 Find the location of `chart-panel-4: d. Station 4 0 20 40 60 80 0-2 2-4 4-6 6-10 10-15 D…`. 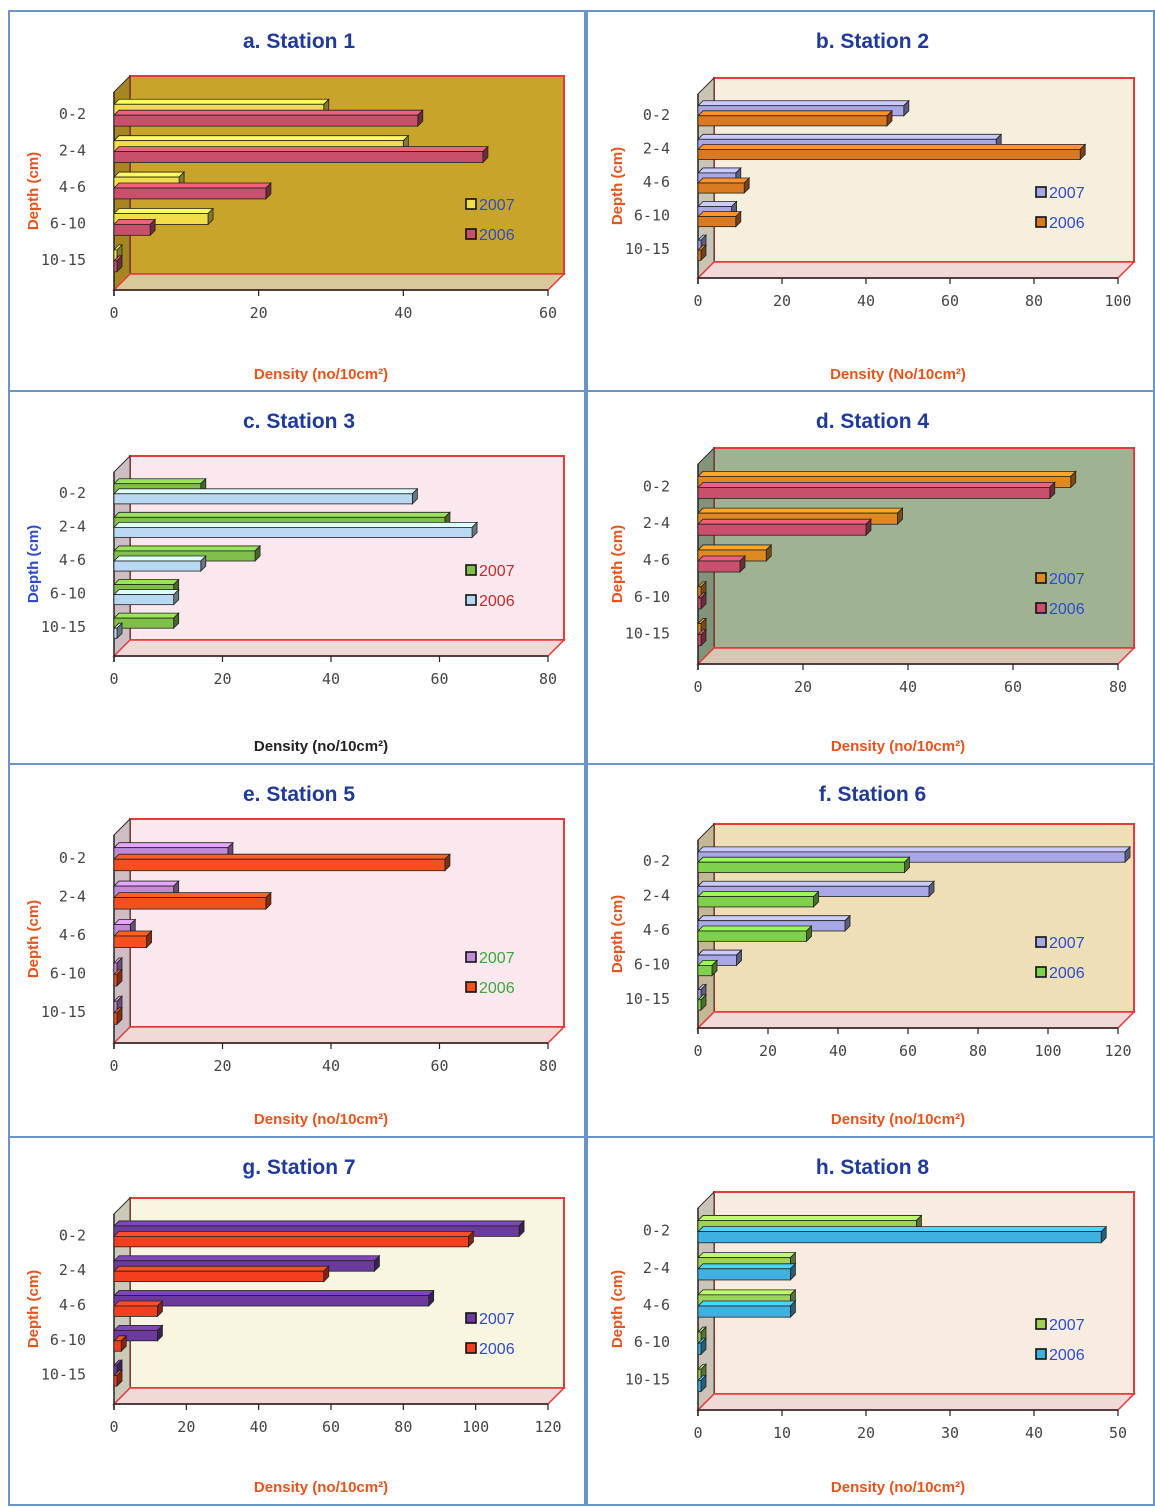

chart-panel-4: d. Station 4 0 20 40 60 80 0-2 2-4 4-6 6-10 10-15 D… is located at coordinates (870, 577).